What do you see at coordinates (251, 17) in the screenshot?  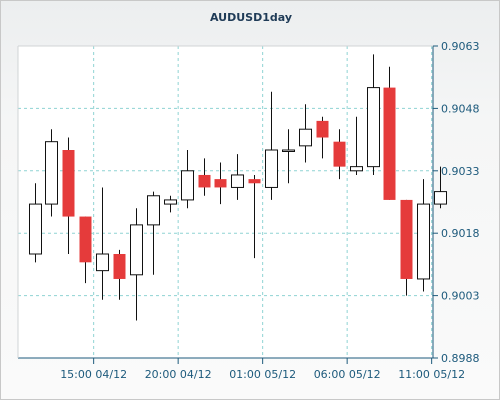 I see `chart-title: AUDUSD1day` at bounding box center [251, 17].